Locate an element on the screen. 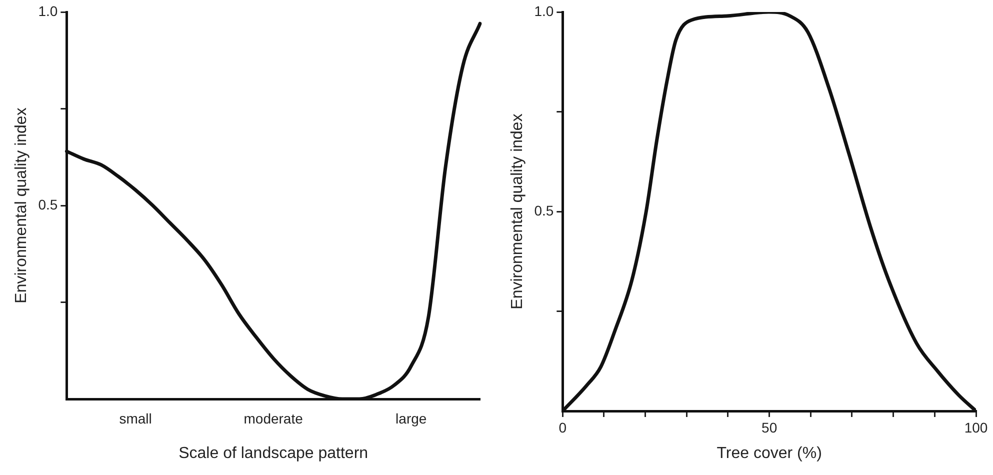  x-tick-label: 50 is located at coordinates (770, 427).